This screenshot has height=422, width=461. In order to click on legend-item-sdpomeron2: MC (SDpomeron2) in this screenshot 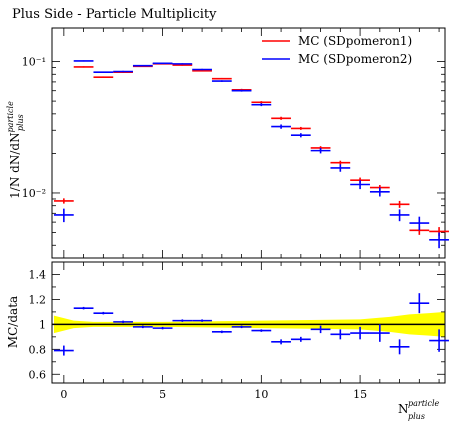, I will do `click(337, 59)`.